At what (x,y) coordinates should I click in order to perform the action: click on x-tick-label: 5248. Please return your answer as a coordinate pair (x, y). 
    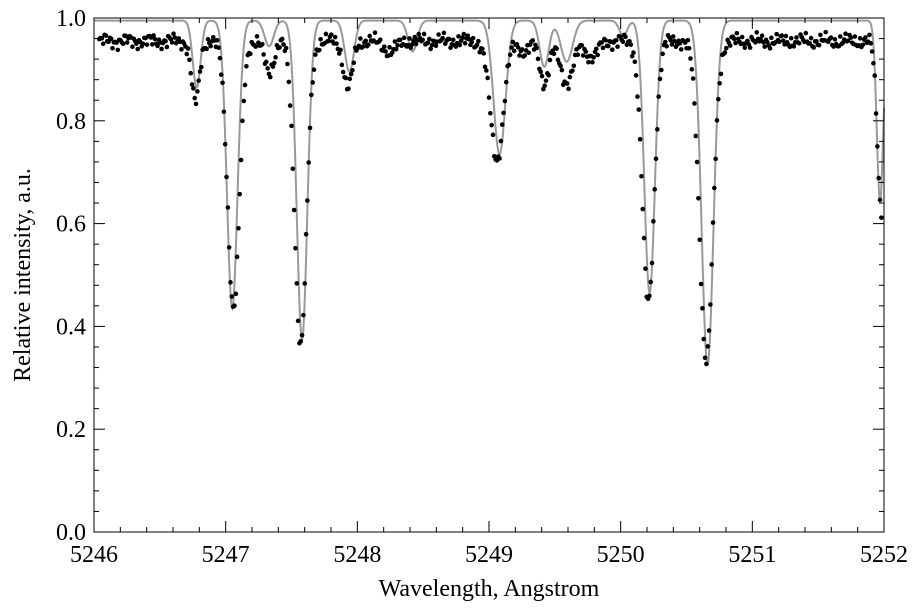
    Looking at the image, I should click on (357, 555).